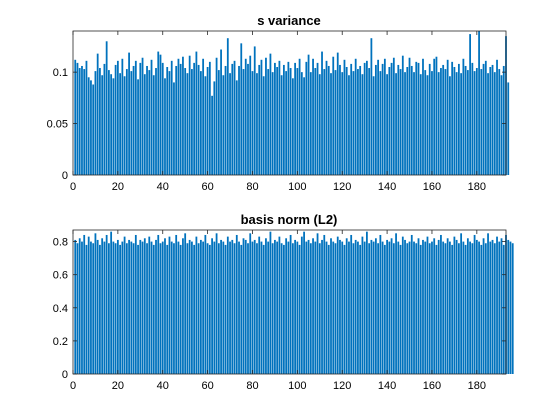  Describe the element at coordinates (252, 187) in the screenshot. I see `top-chart-x-tick-label: 80` at that location.